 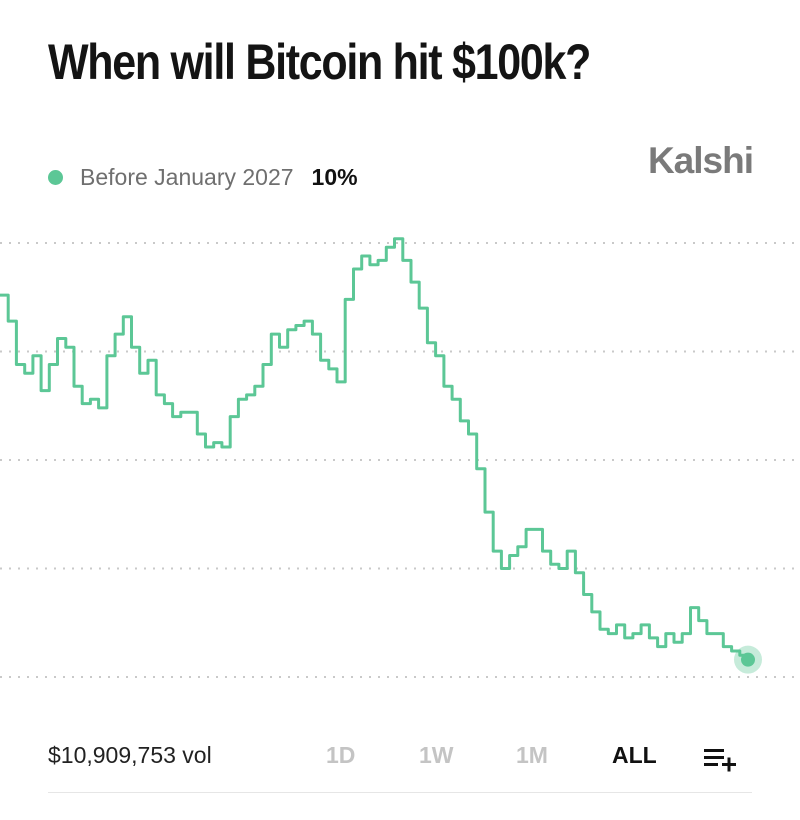 I want to click on tab-all: ALL, so click(x=634, y=755).